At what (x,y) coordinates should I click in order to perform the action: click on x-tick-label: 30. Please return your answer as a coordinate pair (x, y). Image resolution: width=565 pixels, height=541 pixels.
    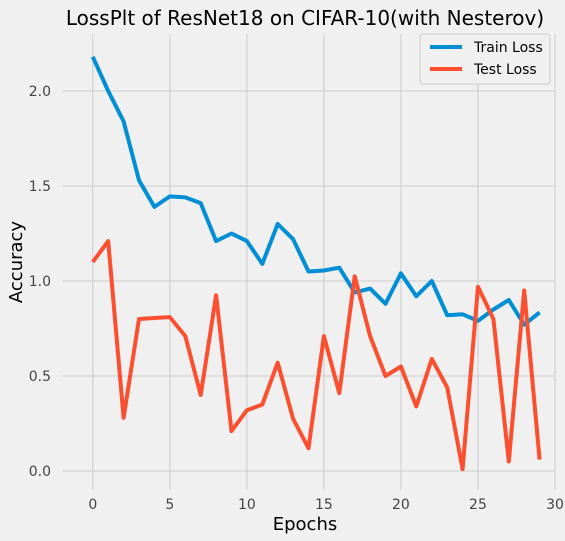
    Looking at the image, I should click on (555, 505).